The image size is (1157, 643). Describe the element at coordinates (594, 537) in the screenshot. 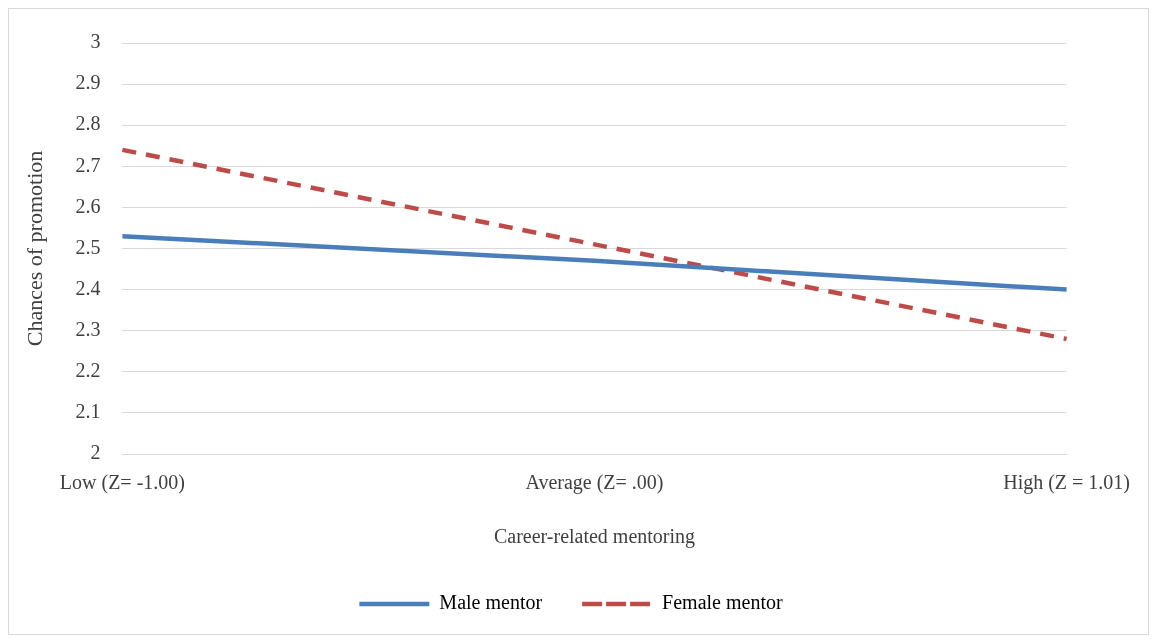

I see `x-axis-title: Career-related mentoring` at that location.